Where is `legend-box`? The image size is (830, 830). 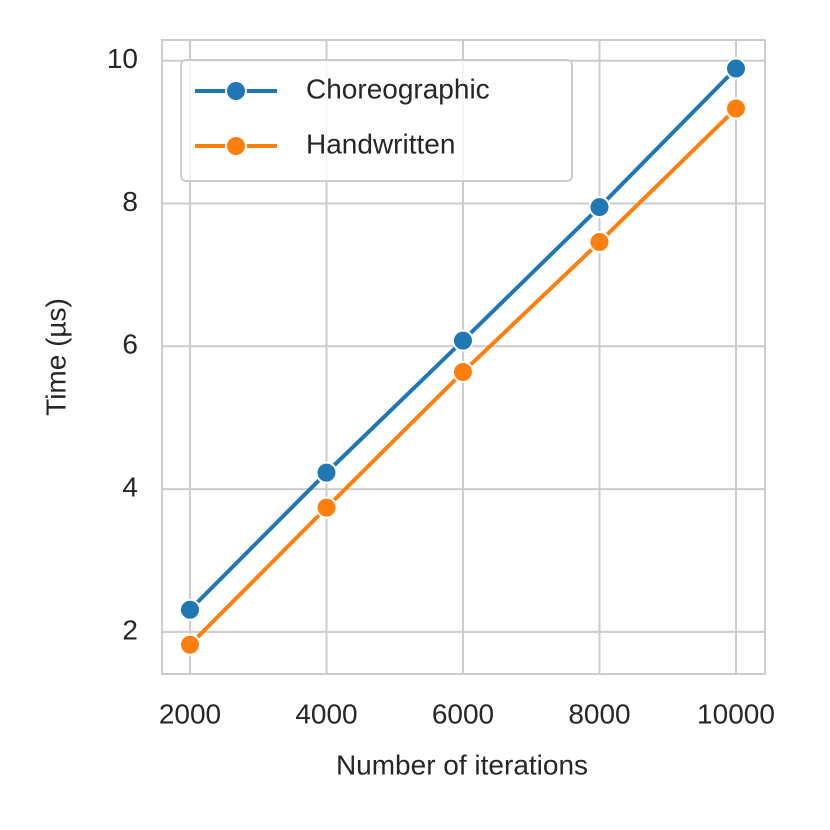
legend-box is located at coordinates (376, 120).